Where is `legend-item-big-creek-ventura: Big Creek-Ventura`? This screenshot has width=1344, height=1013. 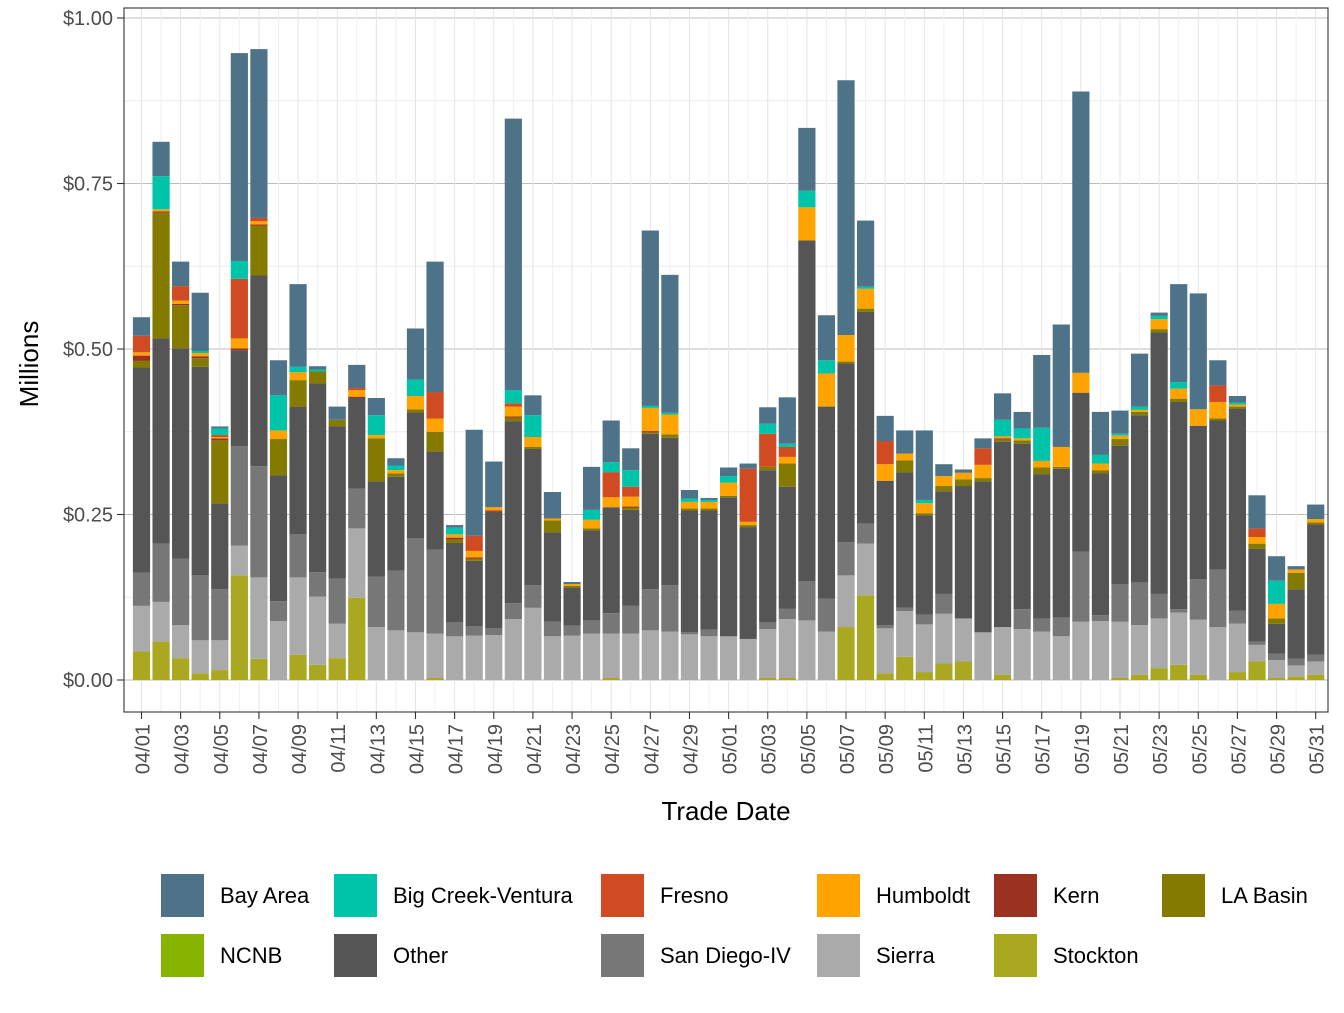
legend-item-big-creek-ventura: Big Creek-Ventura is located at coordinates (454, 895).